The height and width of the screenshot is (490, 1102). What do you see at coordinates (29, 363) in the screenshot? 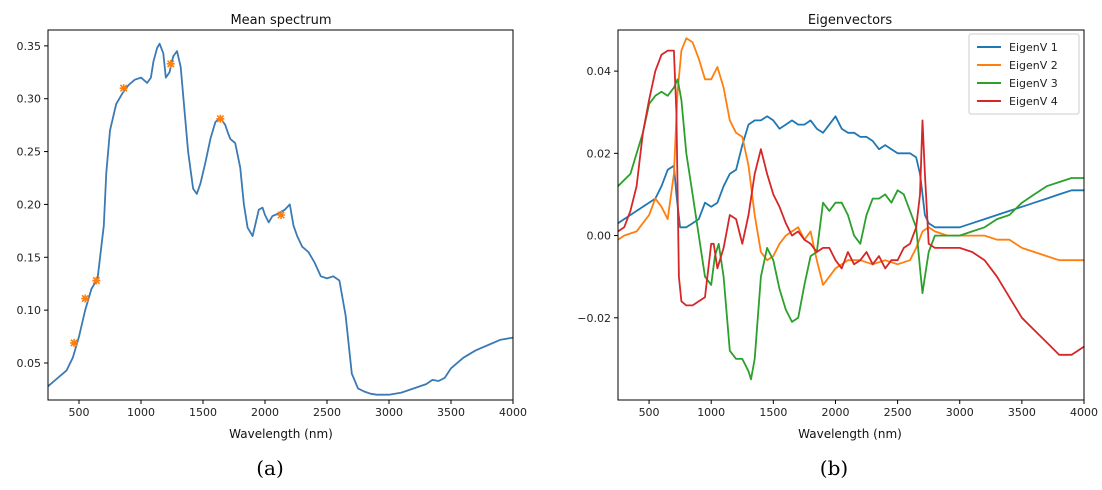
I see `y-tick-label: 0.05` at bounding box center [29, 363].